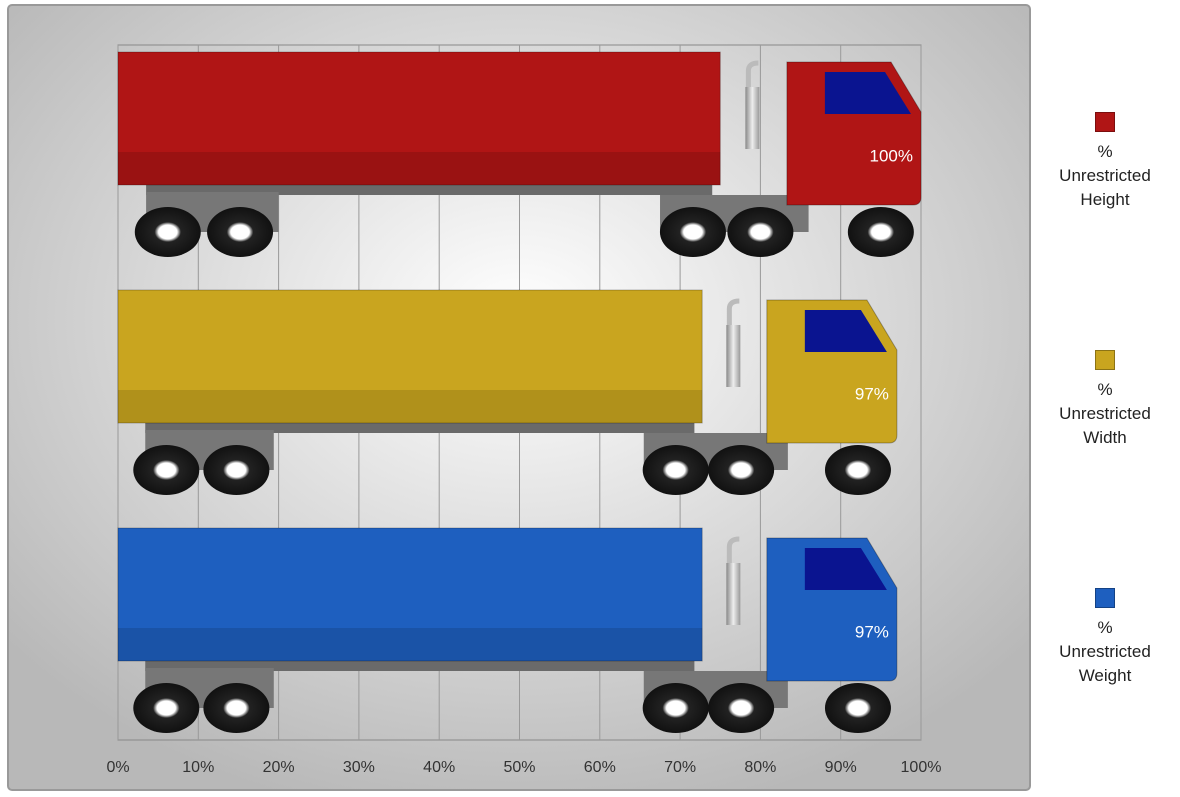 This screenshot has height=797, width=1180. I want to click on x-tick-label: 50%, so click(519, 767).